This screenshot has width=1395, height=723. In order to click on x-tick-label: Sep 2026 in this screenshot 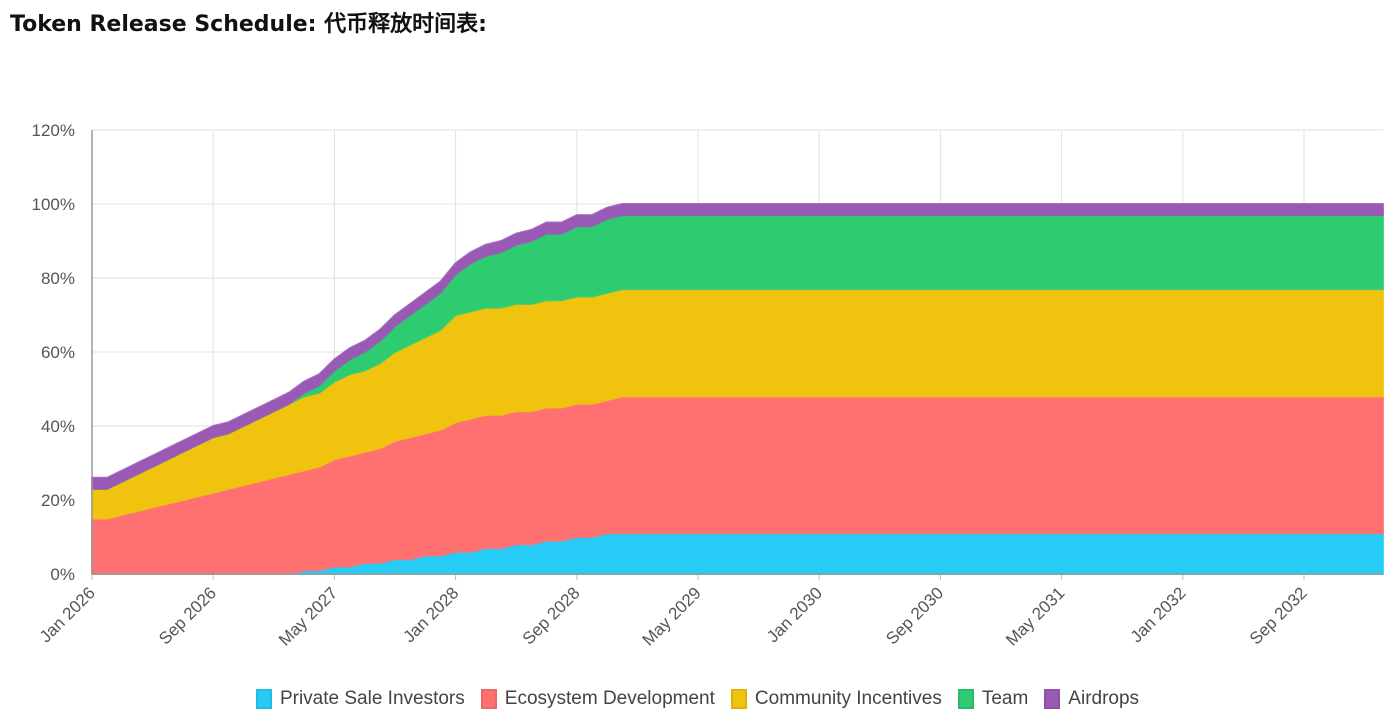, I will do `click(187, 615)`.